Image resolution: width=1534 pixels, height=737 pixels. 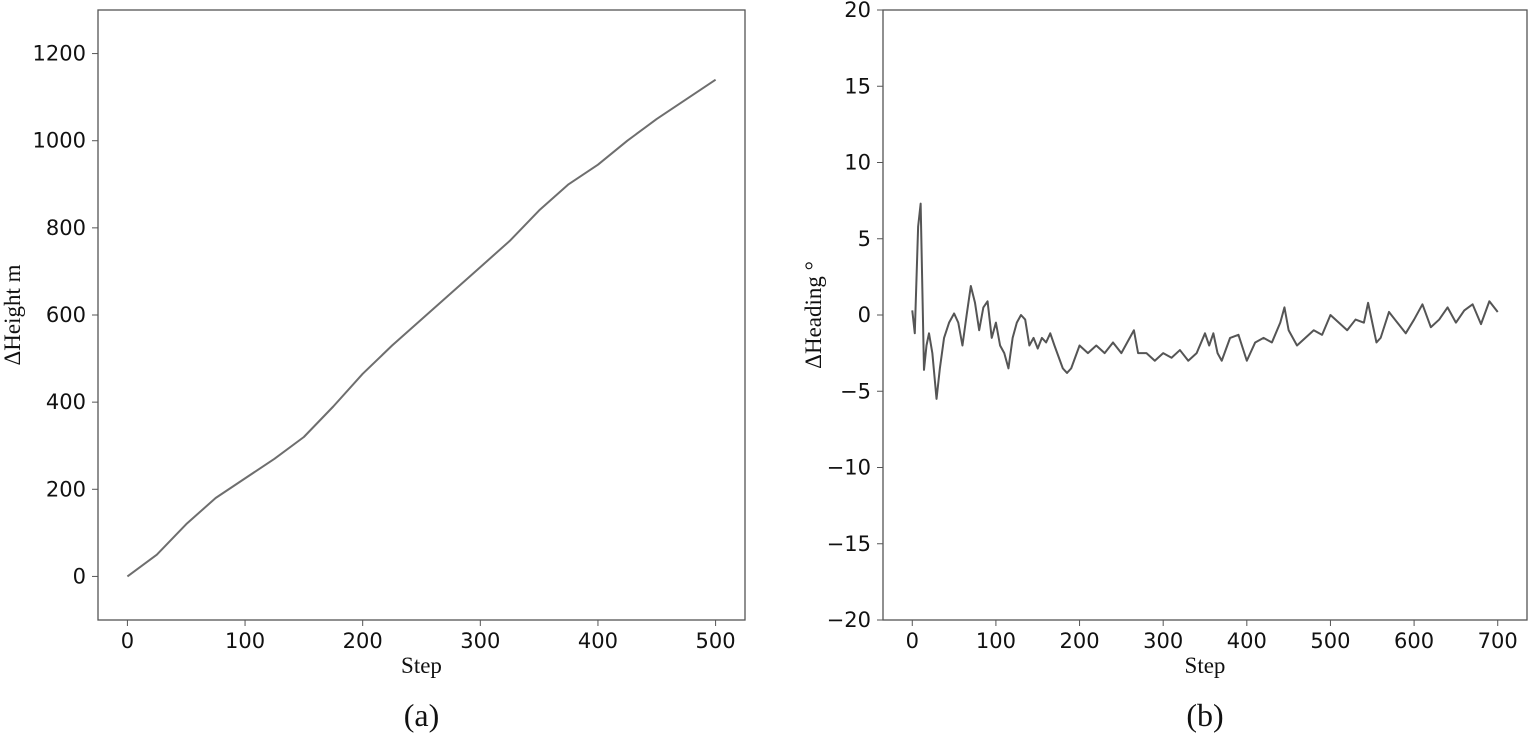 I want to click on y-axis-label: ΔHeight m, so click(x=12, y=314).